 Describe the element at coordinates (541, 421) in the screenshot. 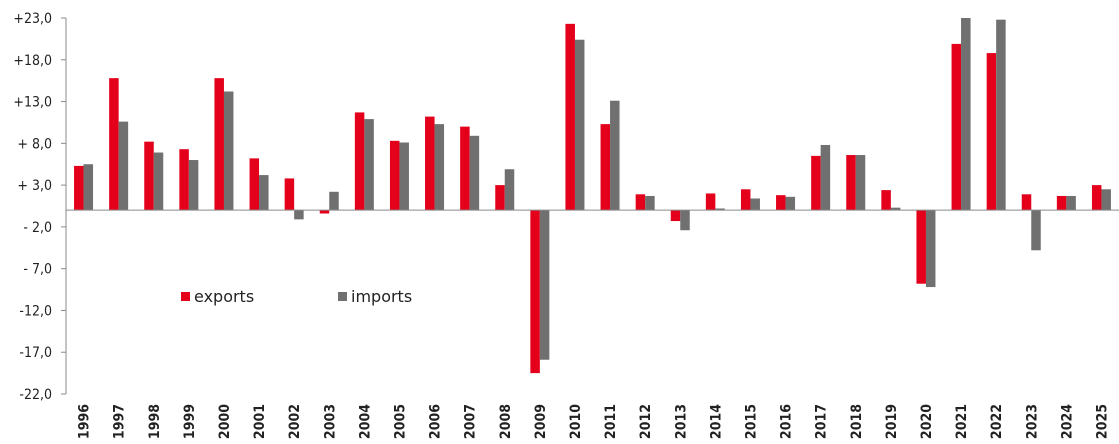

I see `x-tick-label: 2009` at that location.